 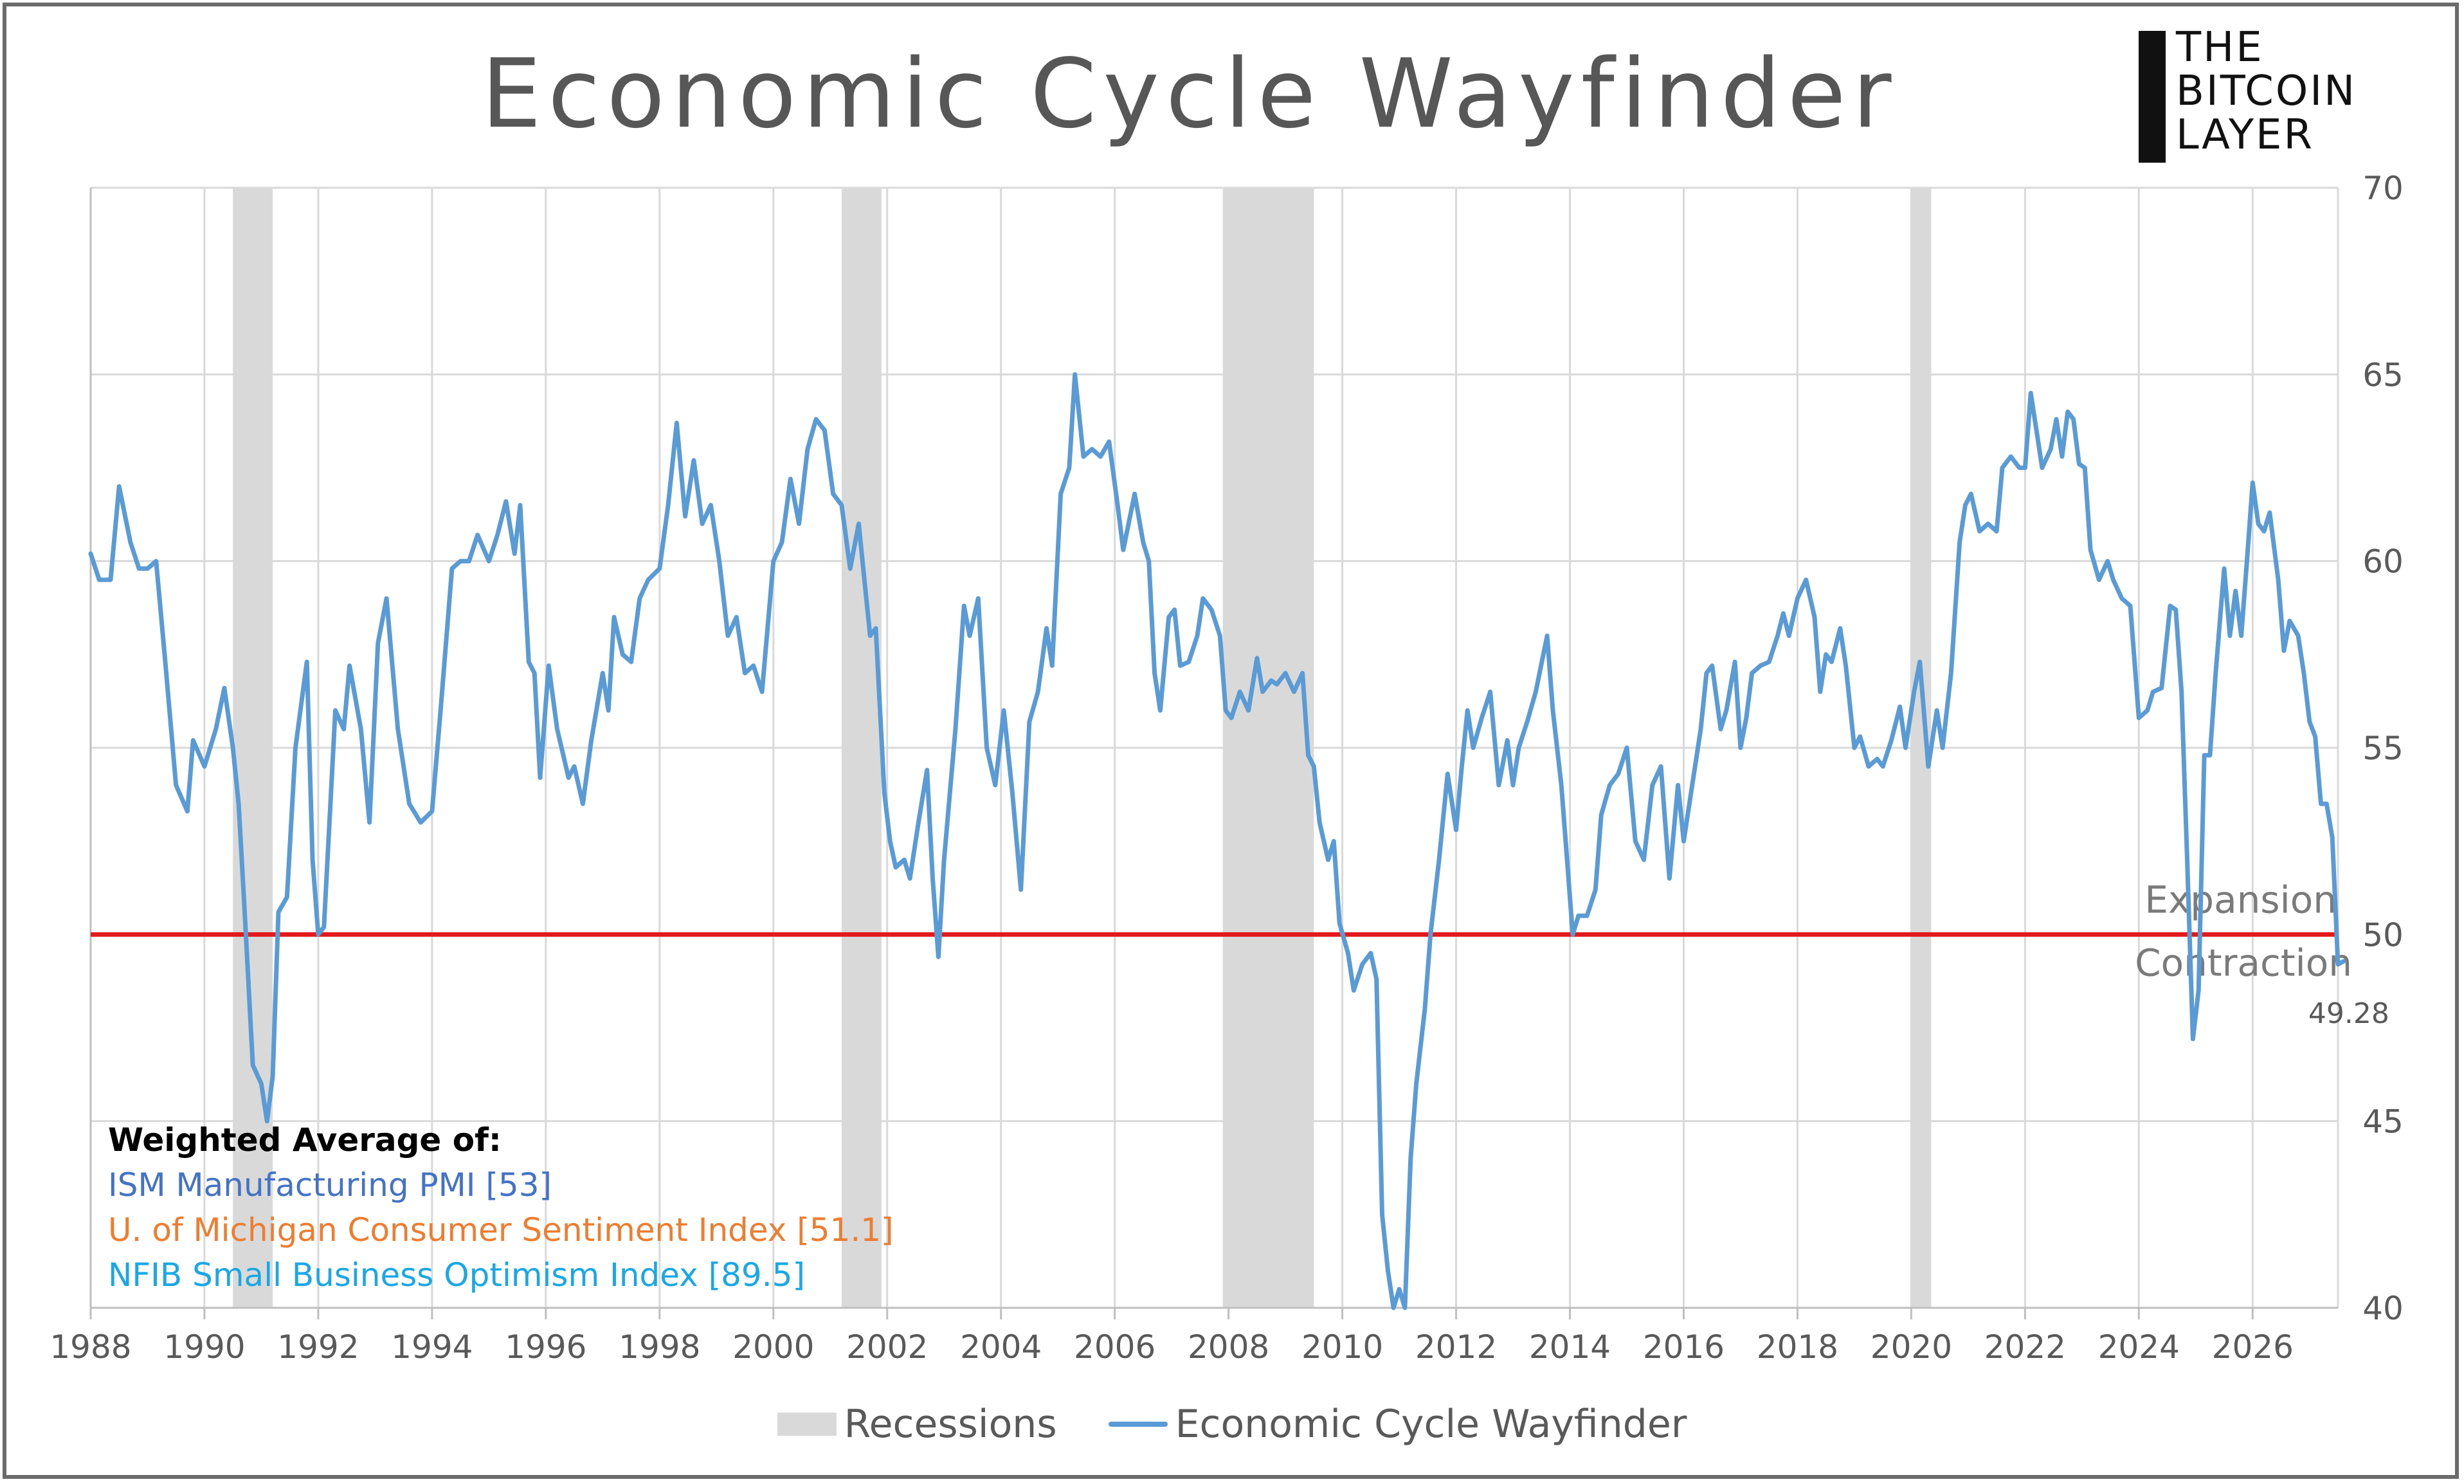 What do you see at coordinates (1684, 1347) in the screenshot?
I see `x-tick-label: 2016` at bounding box center [1684, 1347].